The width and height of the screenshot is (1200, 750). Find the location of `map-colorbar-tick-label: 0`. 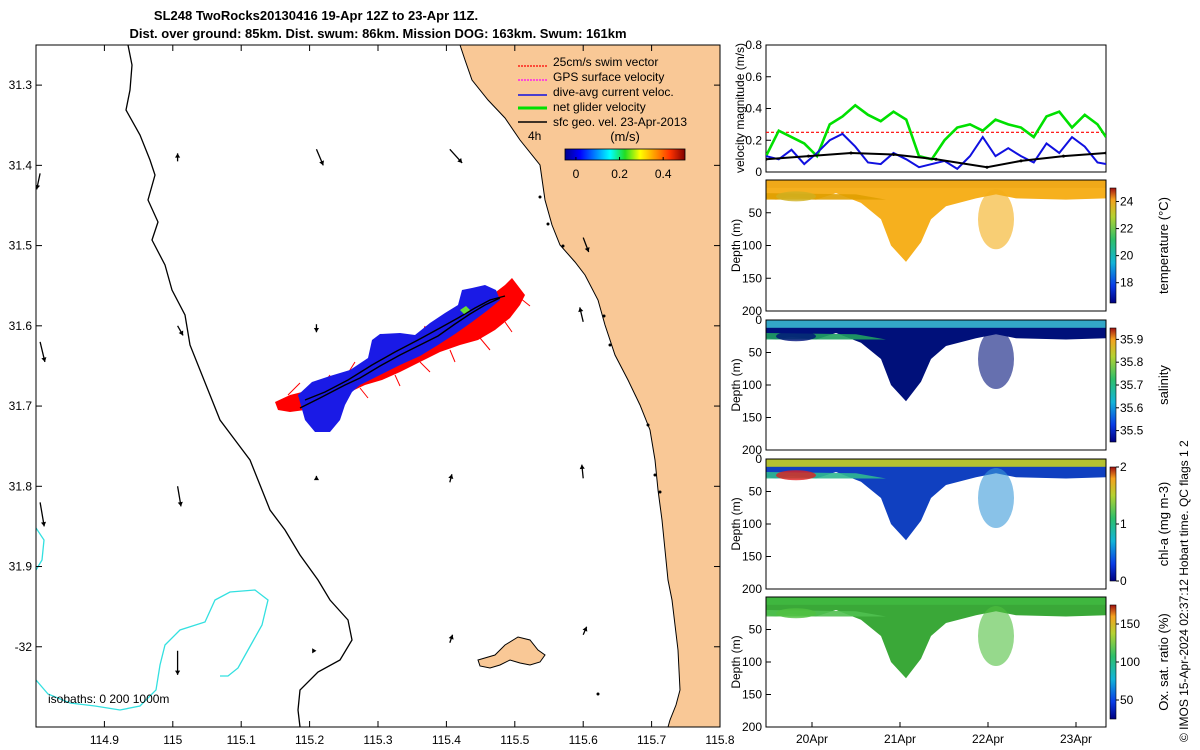

map-colorbar-tick-label: 0 is located at coordinates (576, 174).